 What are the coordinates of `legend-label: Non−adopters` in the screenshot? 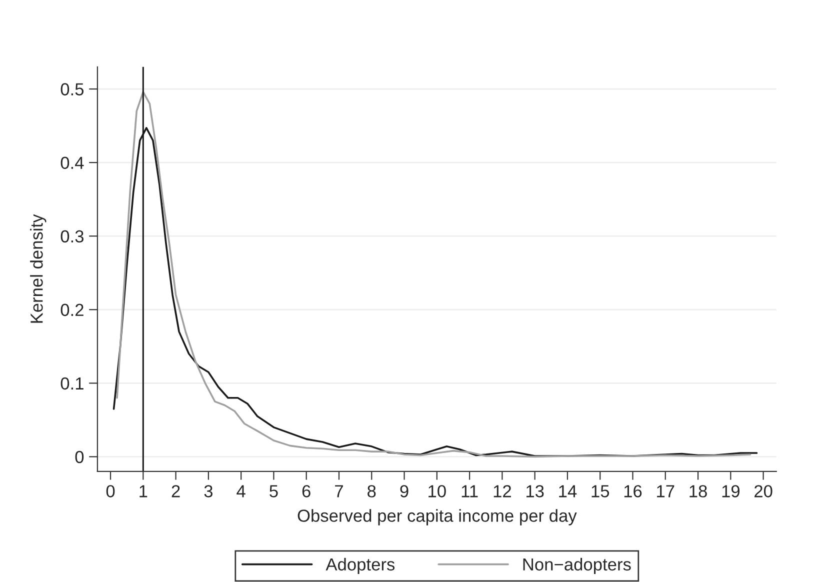 It's located at (577, 566).